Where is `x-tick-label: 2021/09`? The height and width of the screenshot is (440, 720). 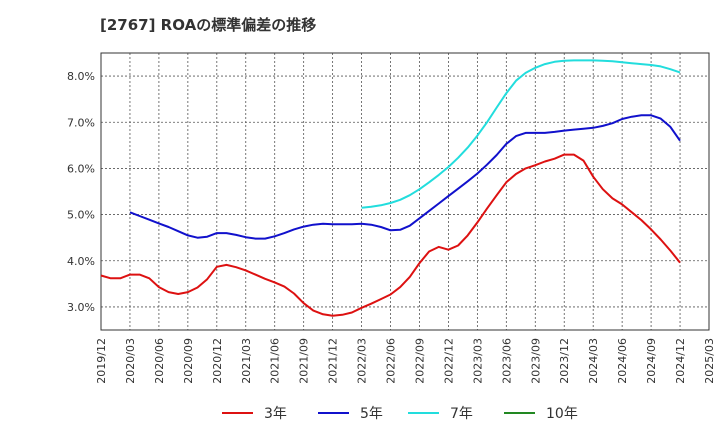
x-tick-label: 2021/09 is located at coordinates (304, 361).